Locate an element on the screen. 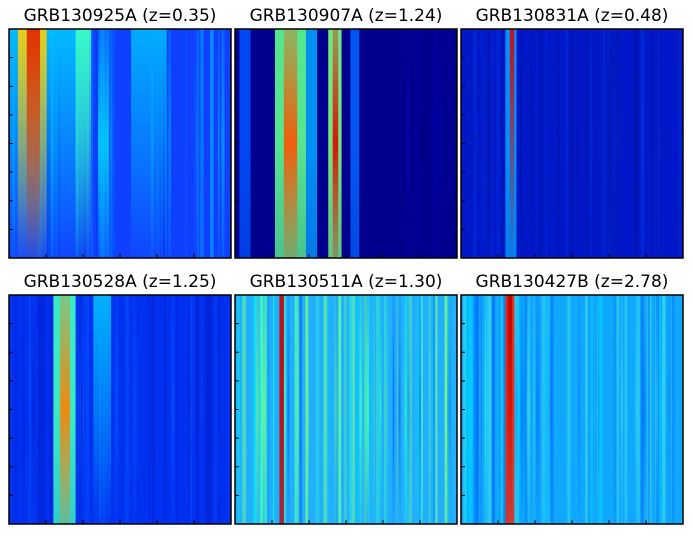  panel-title: GRB130427B (z=2.78) is located at coordinates (572, 282).